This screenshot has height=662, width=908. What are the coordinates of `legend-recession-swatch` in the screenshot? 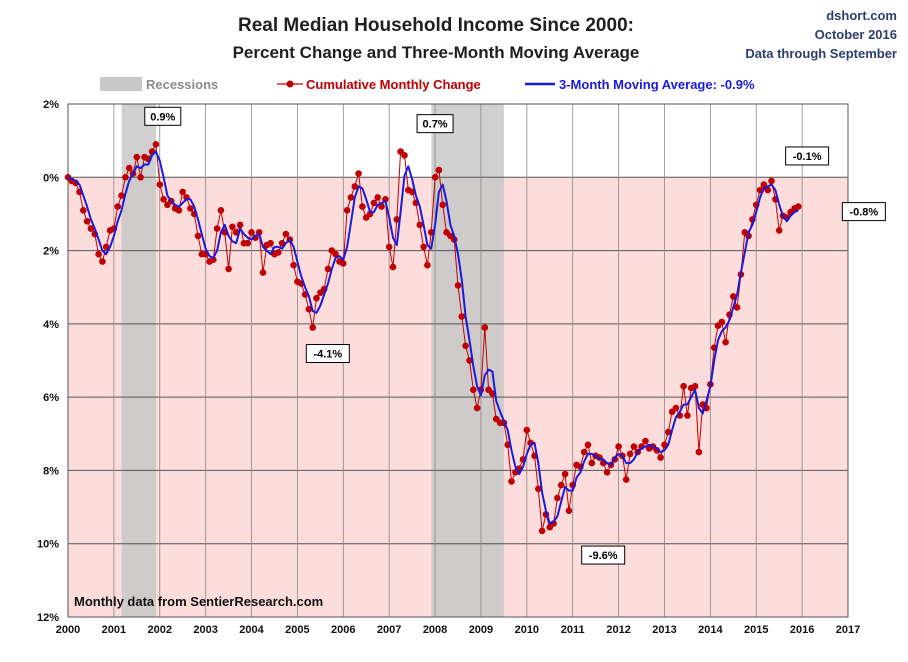 It's located at (121, 84).